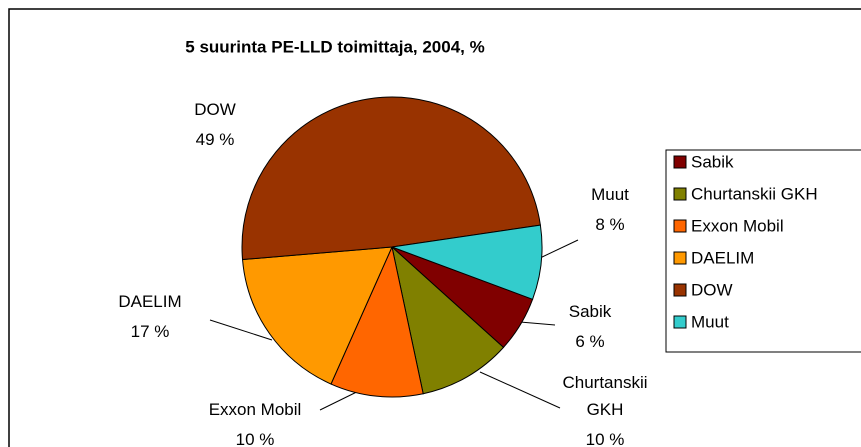  Describe the element at coordinates (150, 301) in the screenshot. I see `slice-label: DAELIM` at that location.